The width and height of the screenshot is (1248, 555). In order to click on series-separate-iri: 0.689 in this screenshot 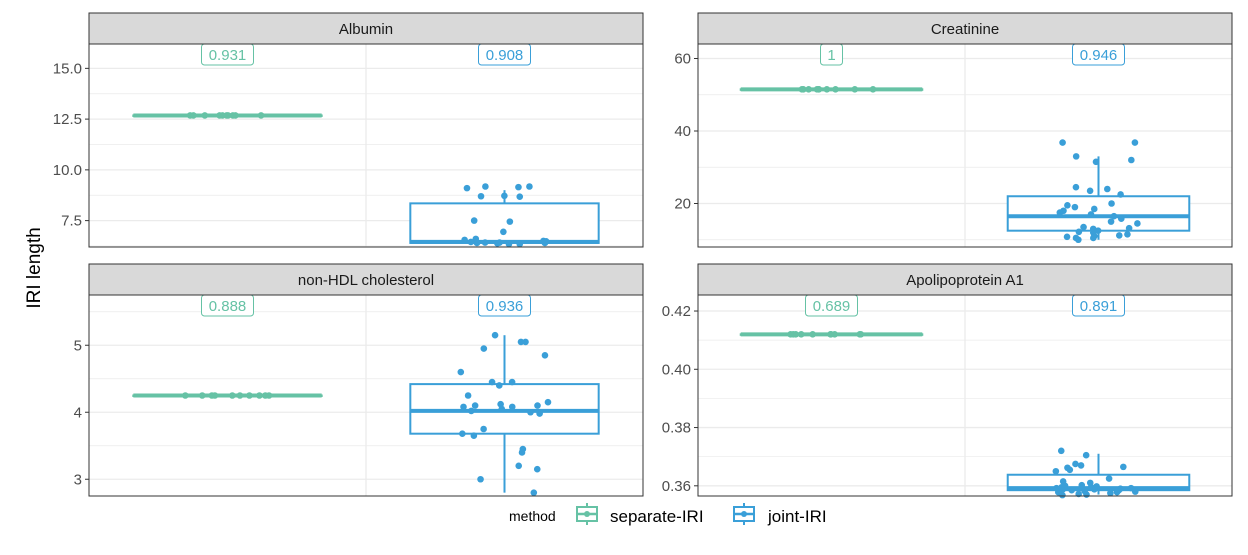, I will do `click(831, 316)`.